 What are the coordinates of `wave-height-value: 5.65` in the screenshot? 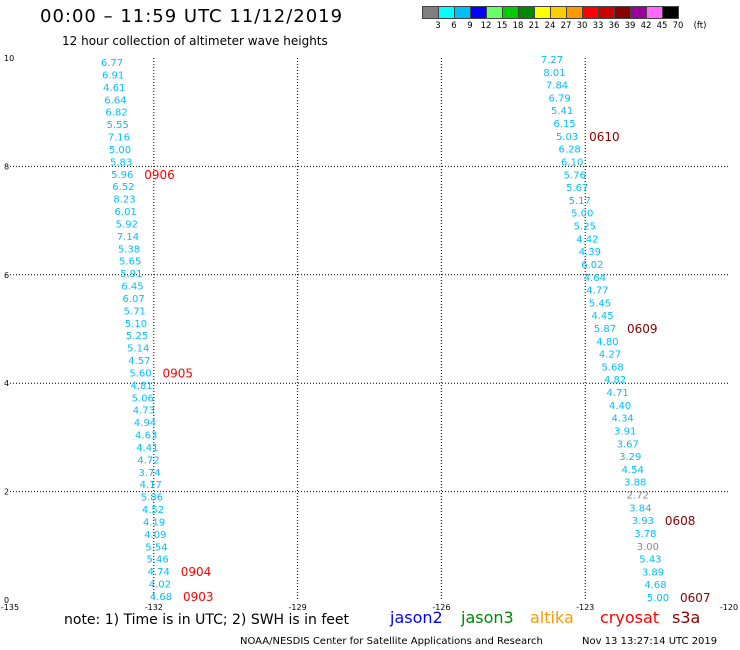 It's located at (130, 262).